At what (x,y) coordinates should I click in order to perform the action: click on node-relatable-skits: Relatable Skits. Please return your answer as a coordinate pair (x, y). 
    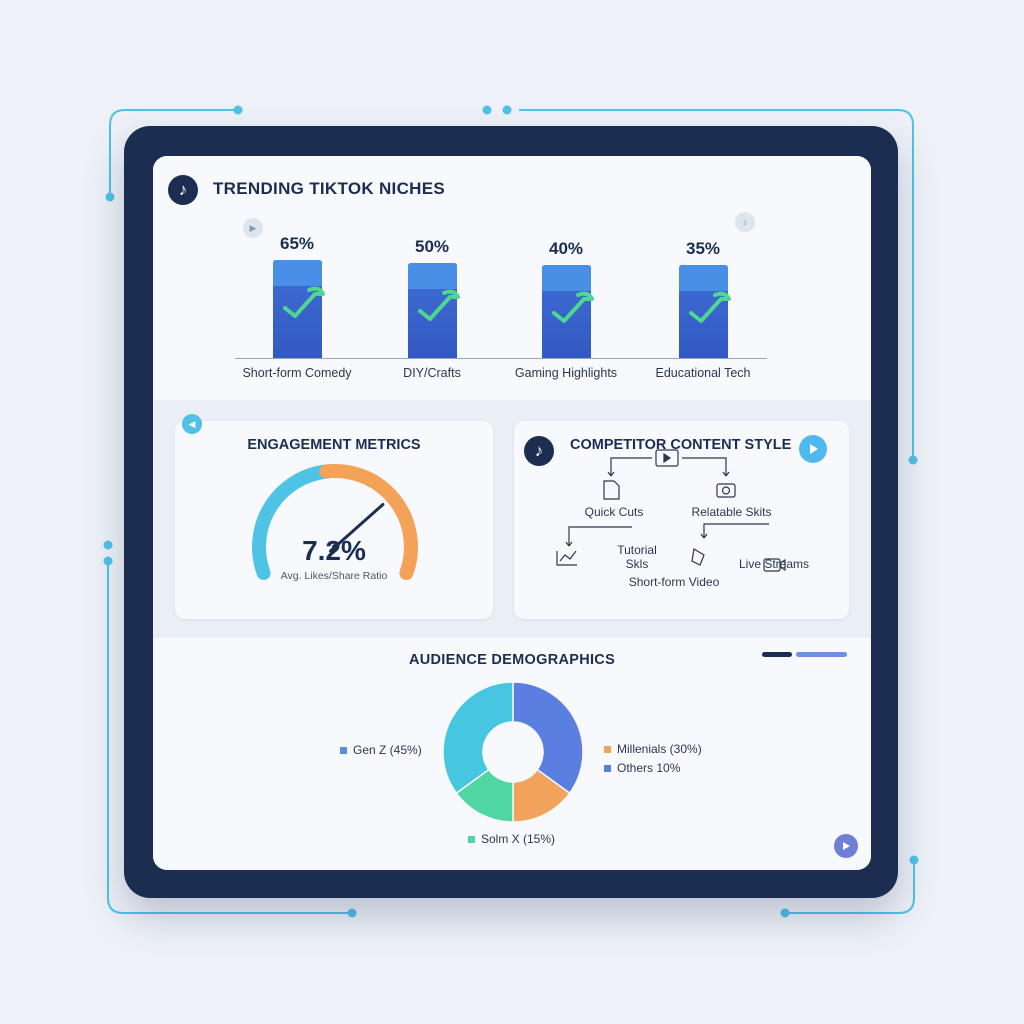
    Looking at the image, I should click on (731, 512).